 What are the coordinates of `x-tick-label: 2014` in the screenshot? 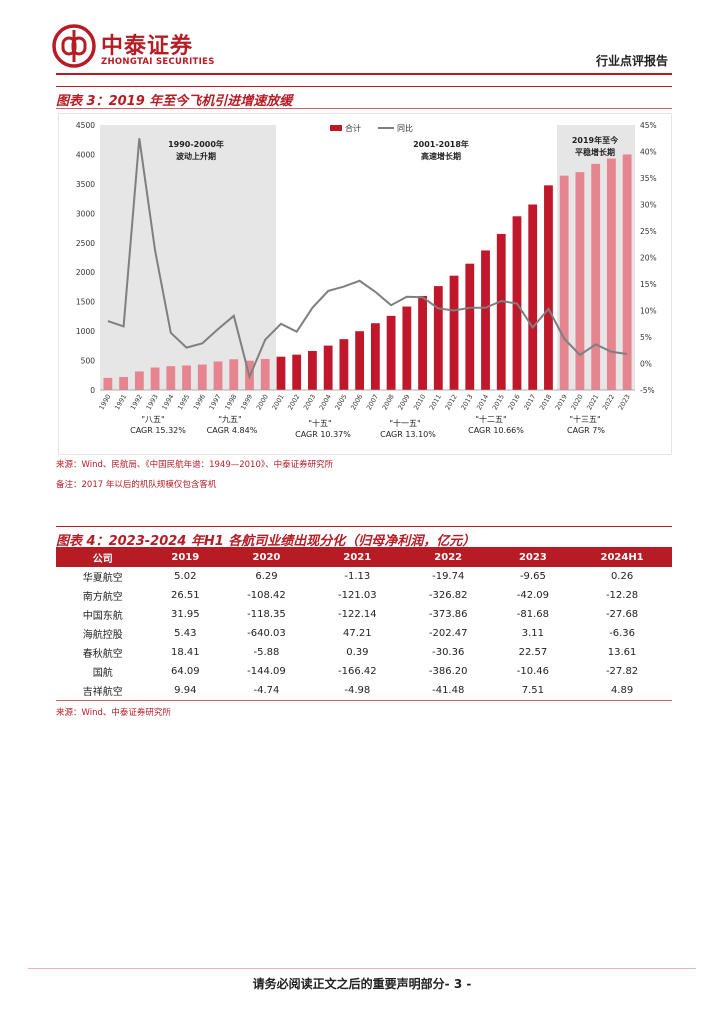 It's located at (482, 402).